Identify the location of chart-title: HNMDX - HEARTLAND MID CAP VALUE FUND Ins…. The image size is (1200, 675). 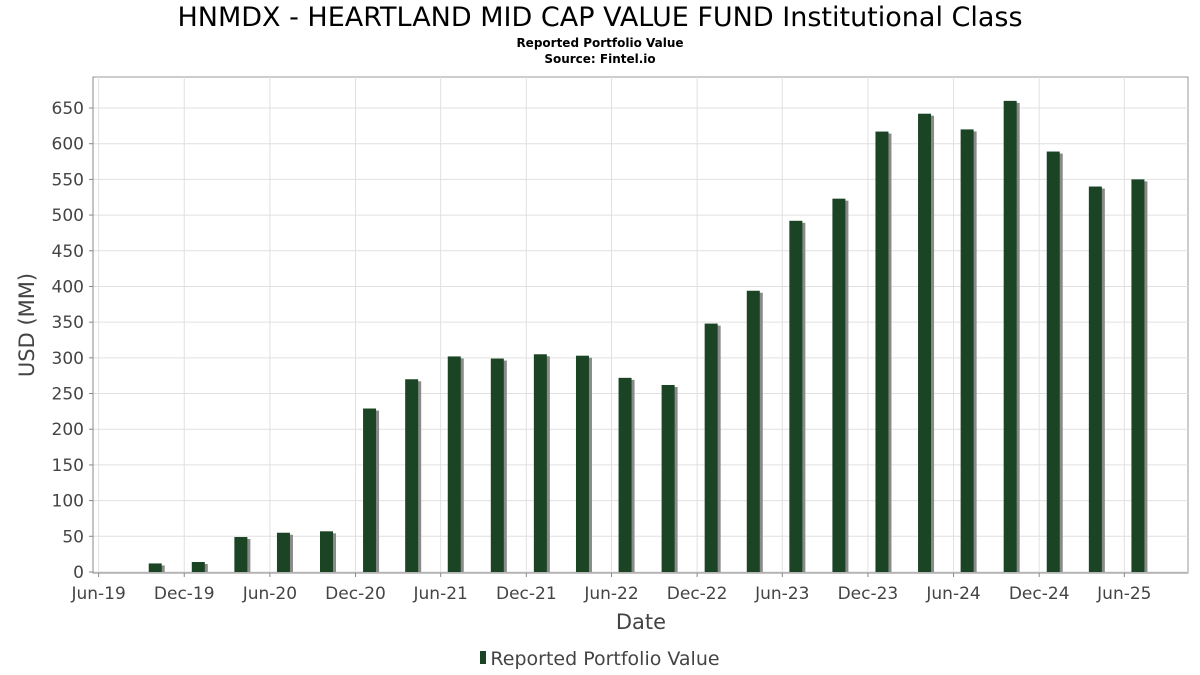
(600, 17).